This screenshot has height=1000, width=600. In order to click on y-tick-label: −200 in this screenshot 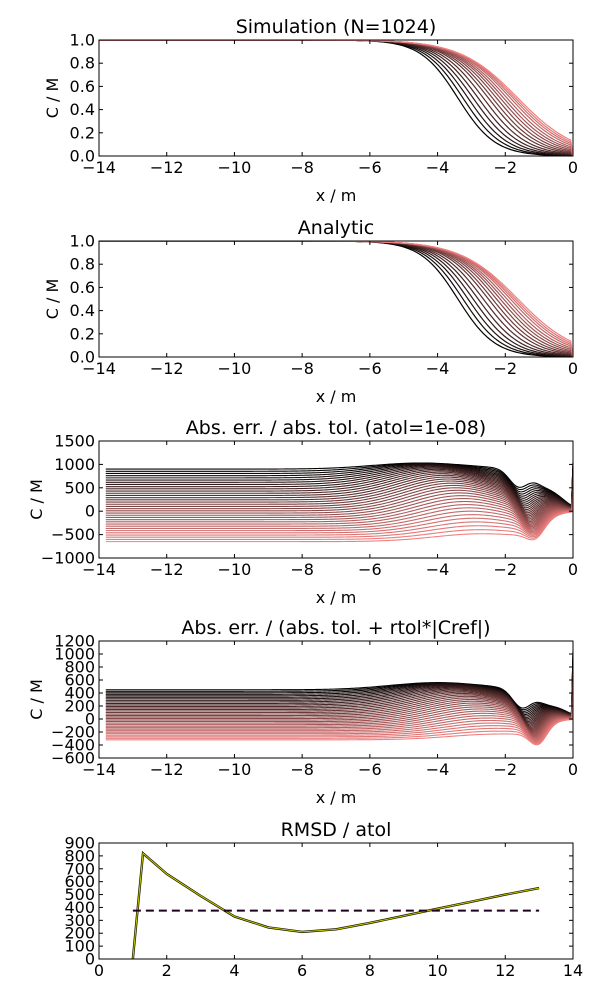, I will do `click(73, 732)`.